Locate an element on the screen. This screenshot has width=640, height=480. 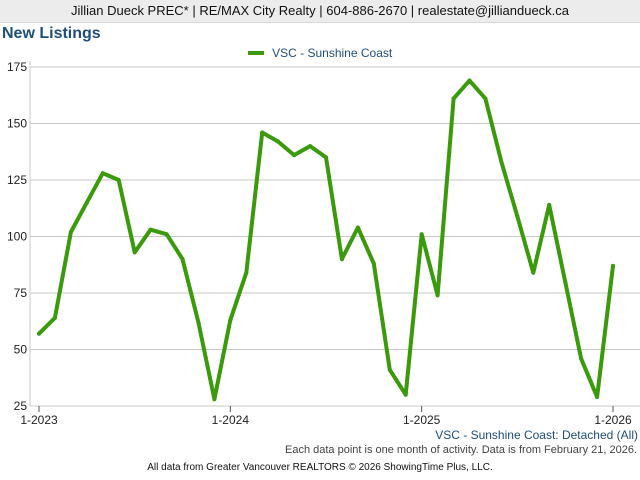
legend-swatch is located at coordinates (255, 52).